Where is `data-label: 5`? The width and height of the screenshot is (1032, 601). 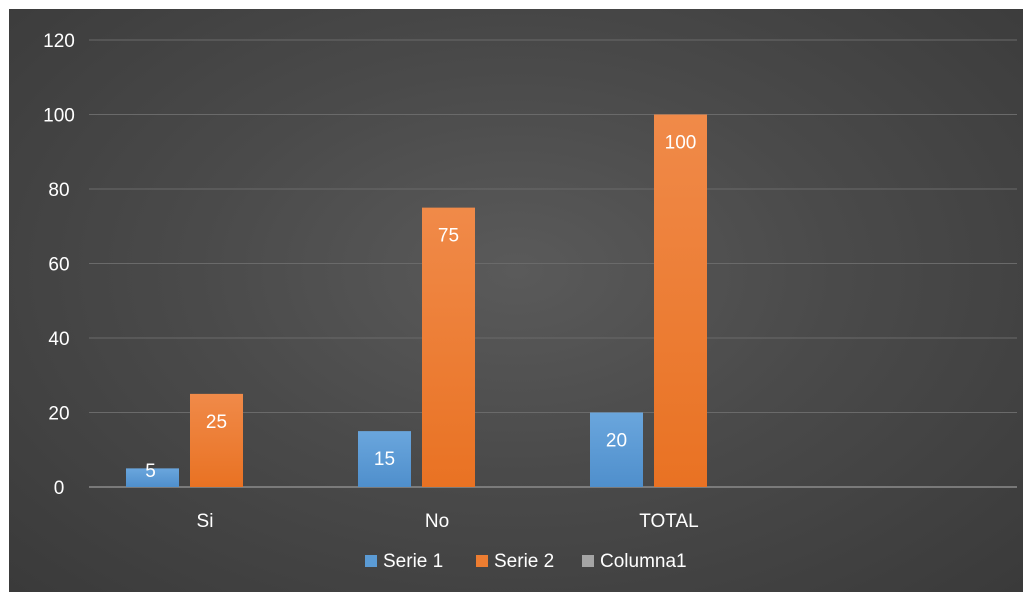 data-label: 5 is located at coordinates (150, 471).